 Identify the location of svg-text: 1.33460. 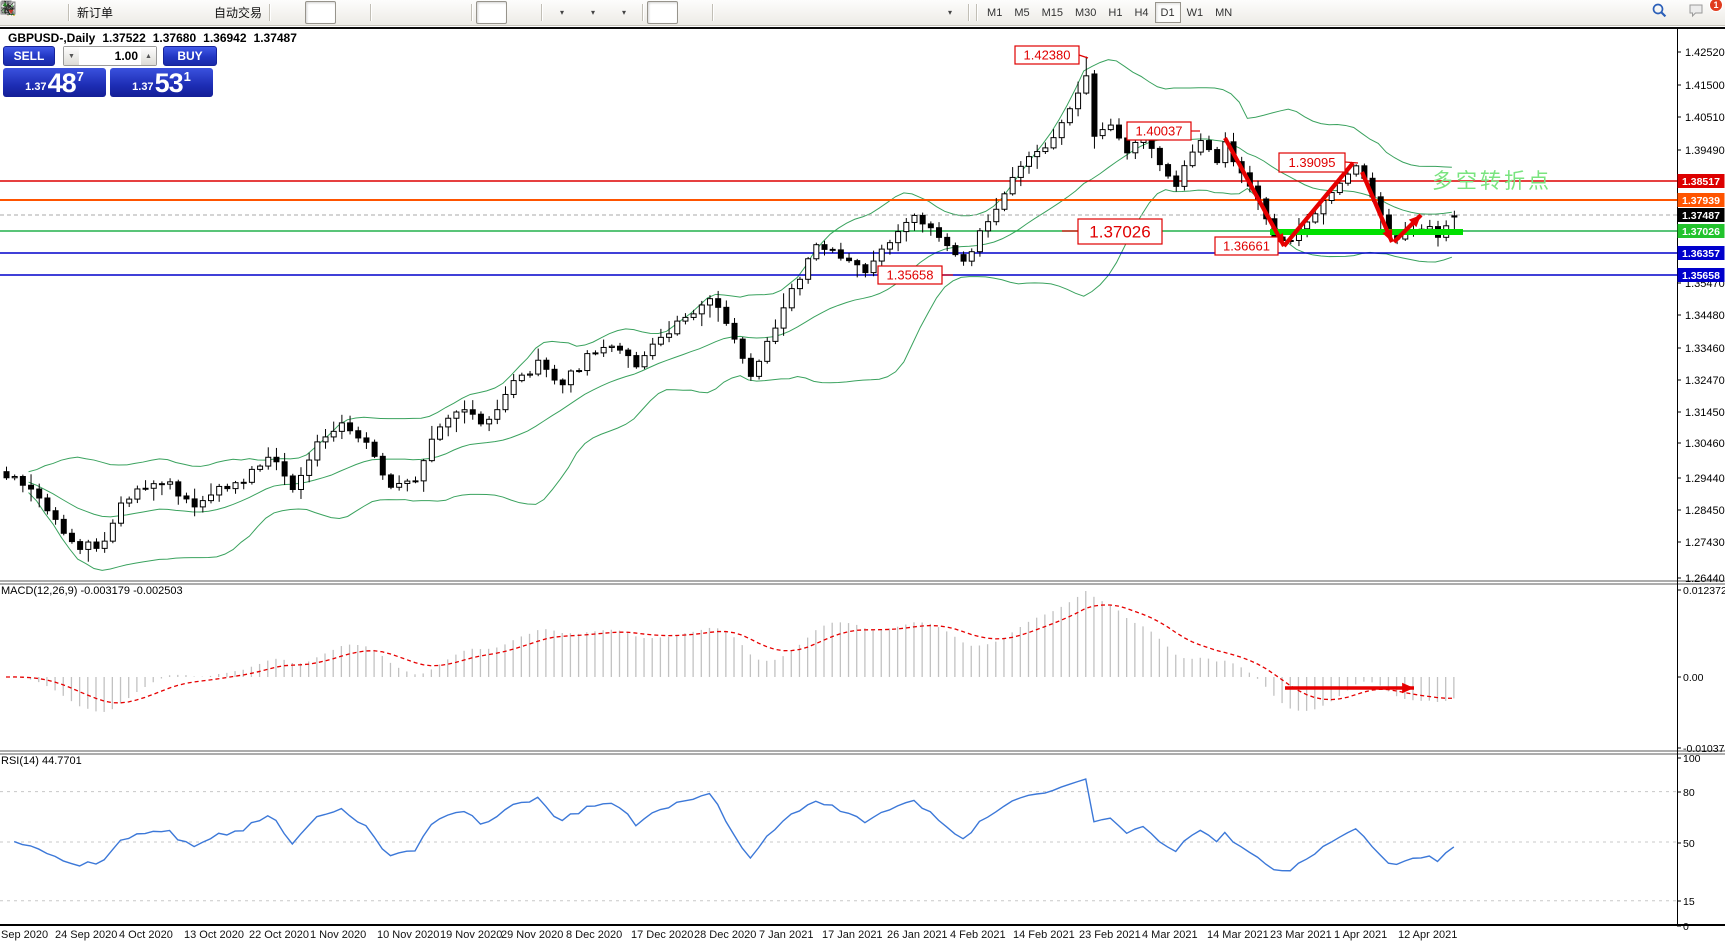
(1705, 349).